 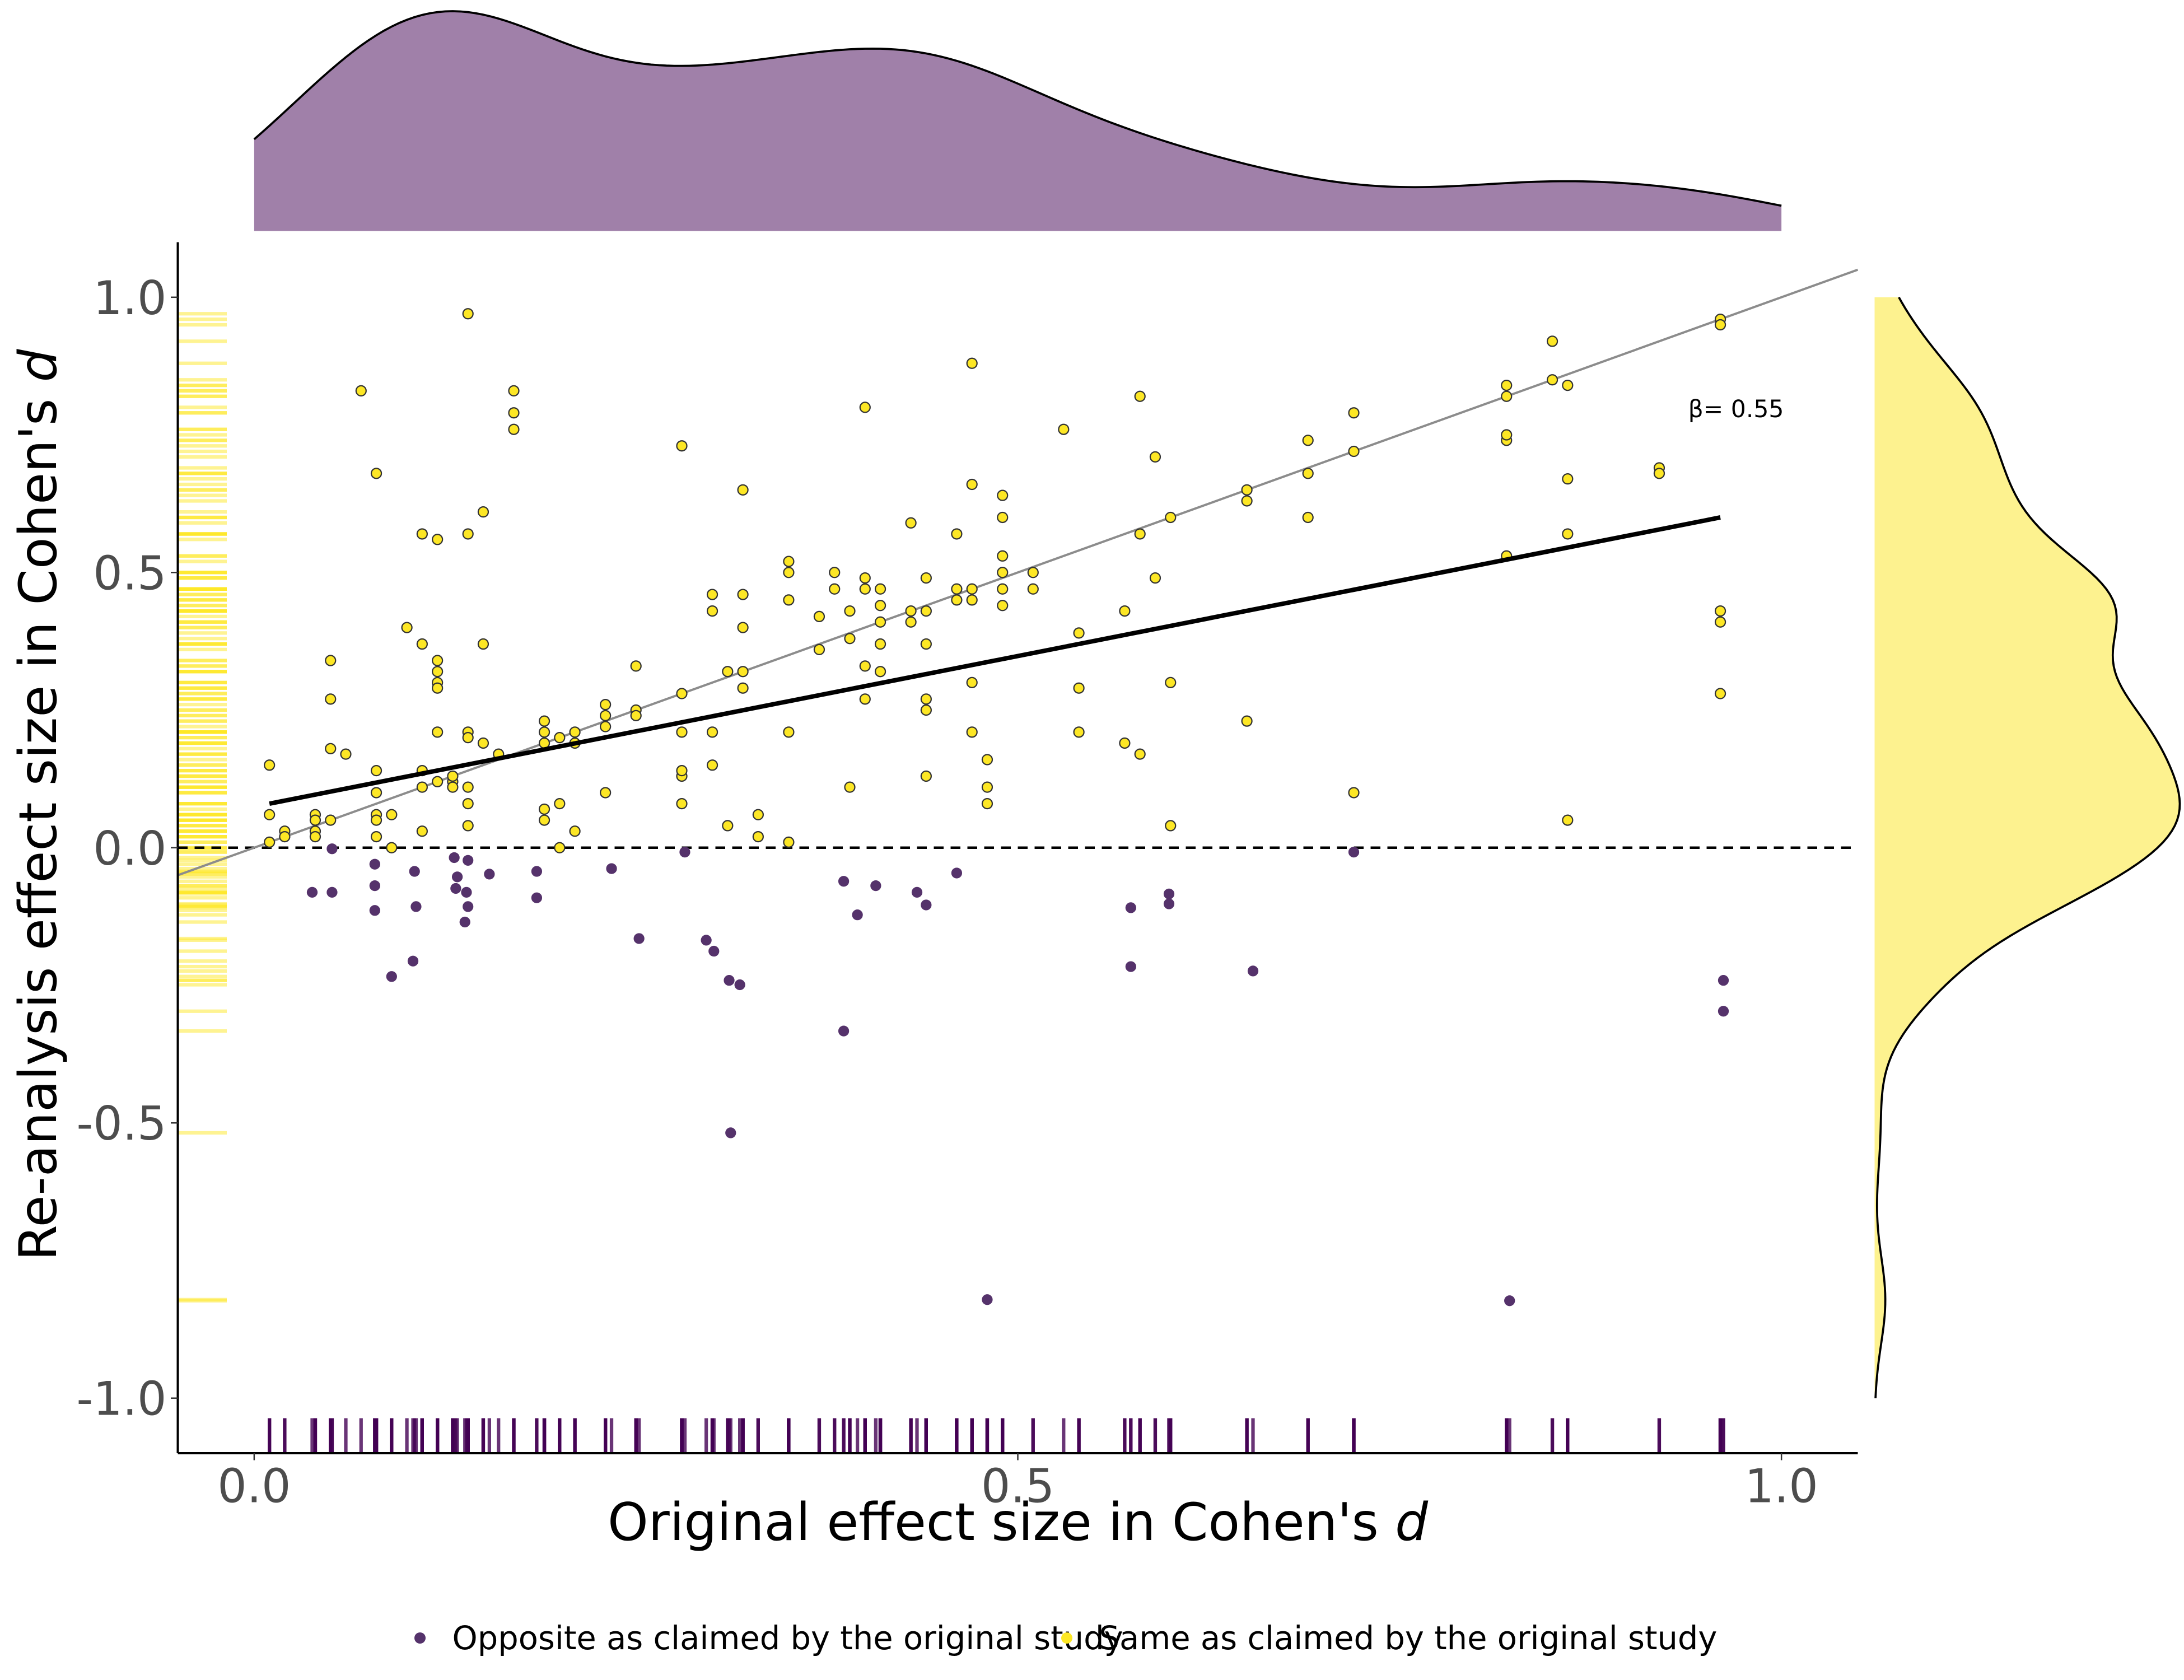 I want to click on x-axis-title-text: Original effect size in Cohen's, so click(x=1002, y=1522).